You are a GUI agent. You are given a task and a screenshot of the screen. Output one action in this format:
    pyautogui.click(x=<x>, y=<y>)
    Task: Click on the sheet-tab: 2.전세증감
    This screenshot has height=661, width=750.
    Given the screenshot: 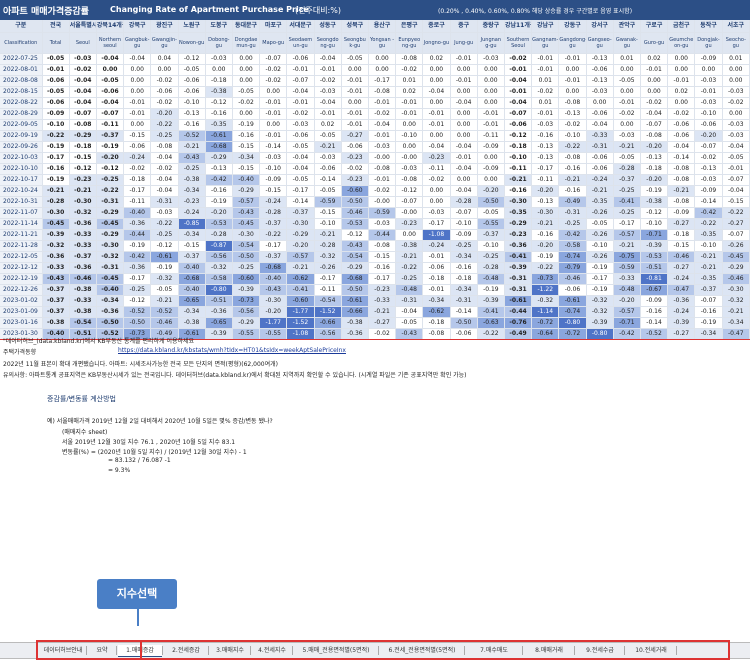 What is the action you would take?
    pyautogui.click(x=186, y=650)
    